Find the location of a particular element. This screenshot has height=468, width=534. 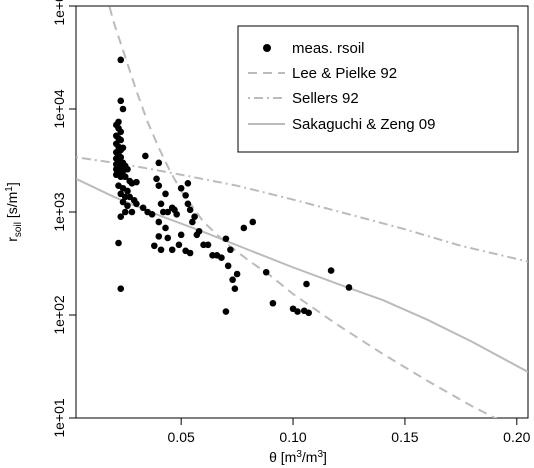

x-tick-label-3: 0.20 is located at coordinates (516, 437).